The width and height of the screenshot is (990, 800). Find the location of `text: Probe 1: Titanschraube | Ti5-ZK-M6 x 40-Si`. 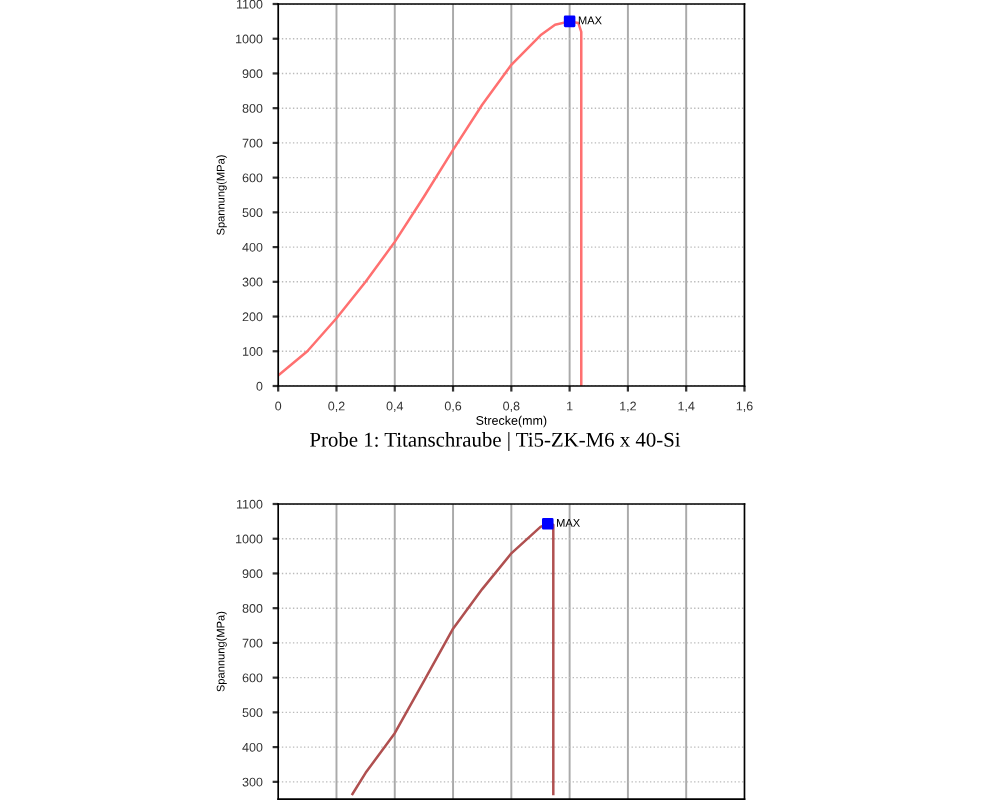

text: Probe 1: Titanschraube | Ti5-ZK-M6 x 40-Si is located at coordinates (495, 442).